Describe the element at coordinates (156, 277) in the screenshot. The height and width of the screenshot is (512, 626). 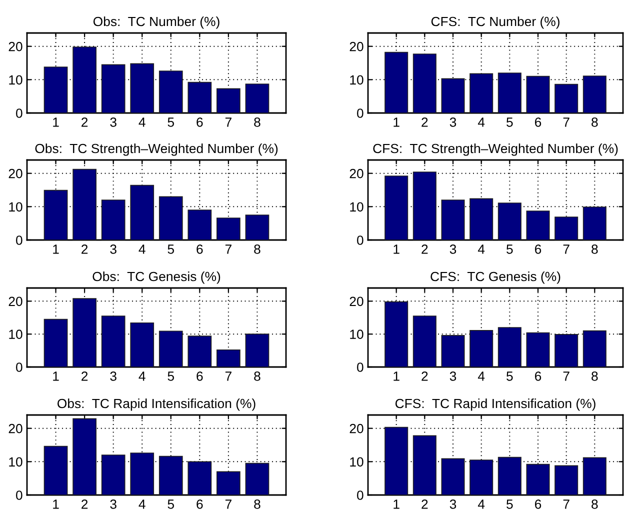
I see `chart-title: Obs: TC Genesis (%)` at that location.